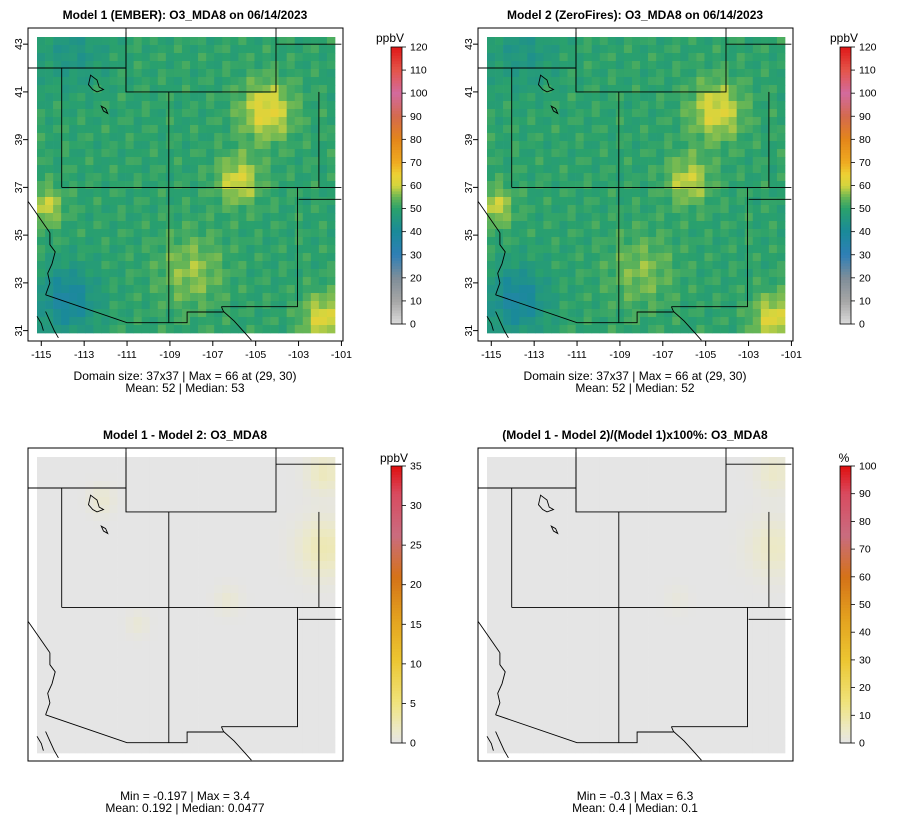 The width and height of the screenshot is (900, 840). I want to click on y-tick-label: 31, so click(19, 331).